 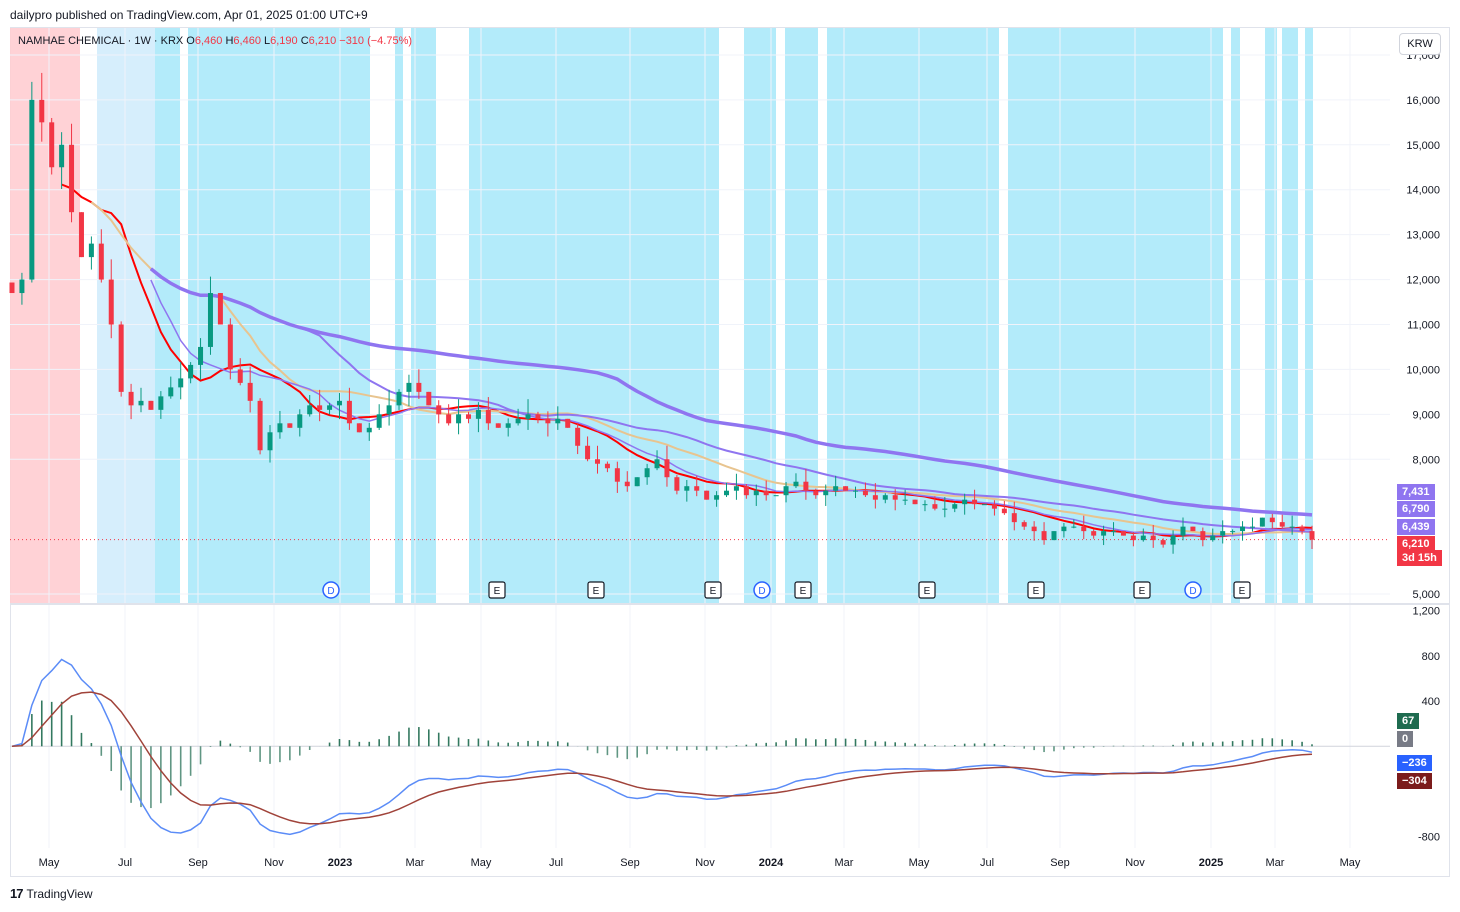 What do you see at coordinates (101, 41) in the screenshot?
I see `symbol-name: NAMHAE CHEMICAL · 1W · KRX` at bounding box center [101, 41].